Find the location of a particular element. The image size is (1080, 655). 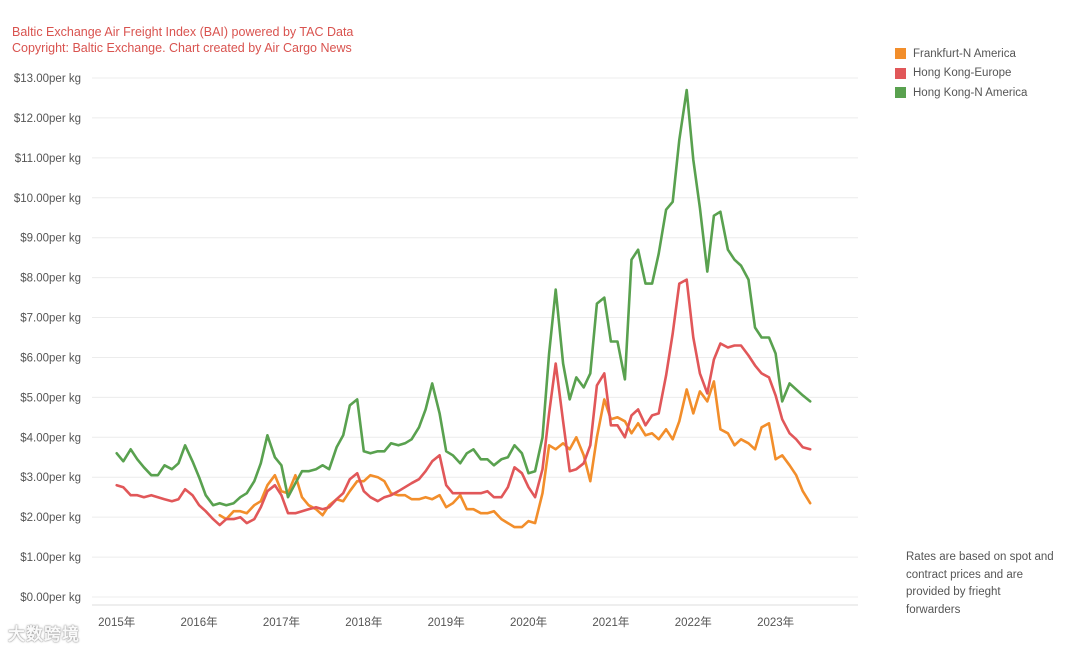

x-tick-label: 2021年 is located at coordinates (610, 622).